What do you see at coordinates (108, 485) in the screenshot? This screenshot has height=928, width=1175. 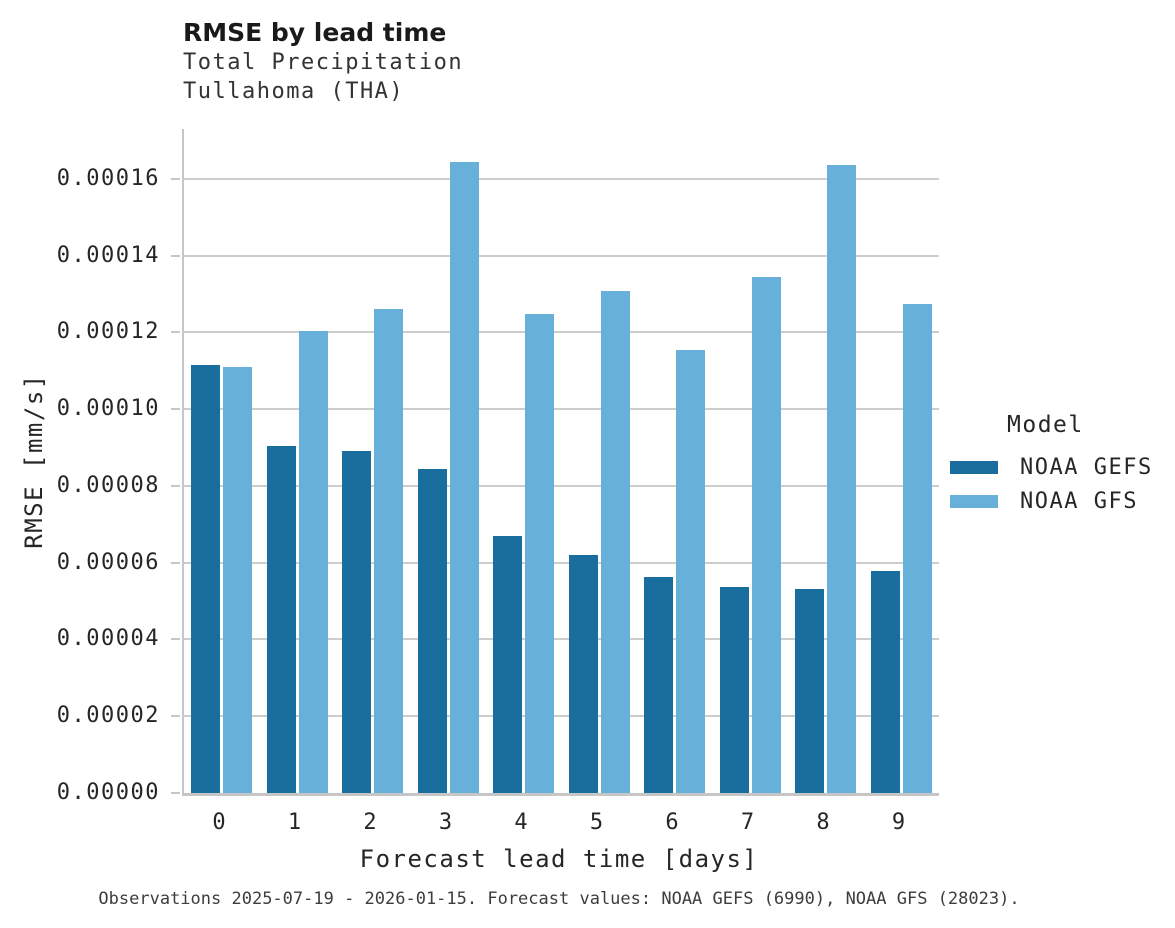 I see `y-tick-label: 0.00008` at bounding box center [108, 485].